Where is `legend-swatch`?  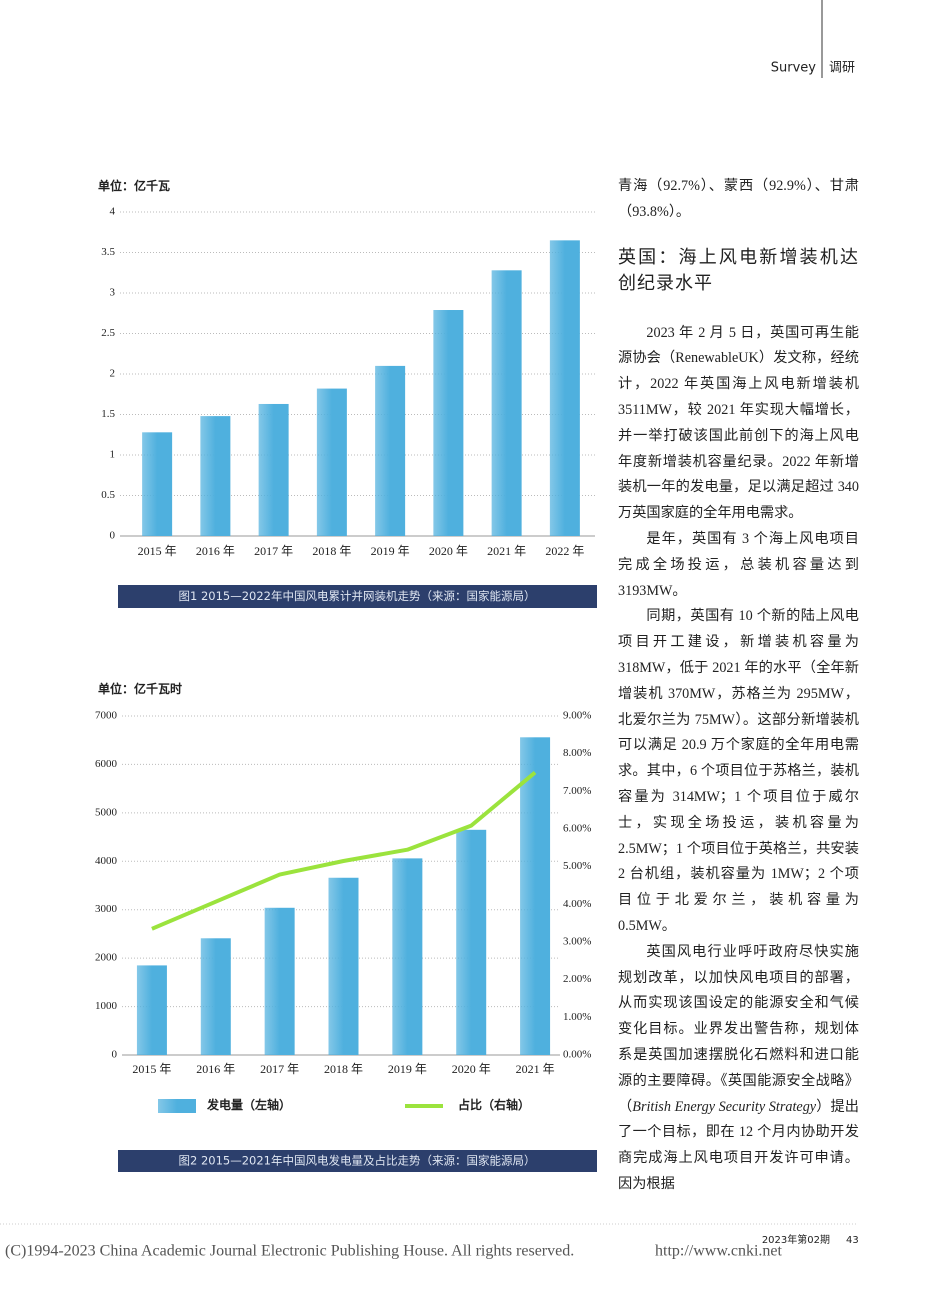
legend-swatch is located at coordinates (177, 1106).